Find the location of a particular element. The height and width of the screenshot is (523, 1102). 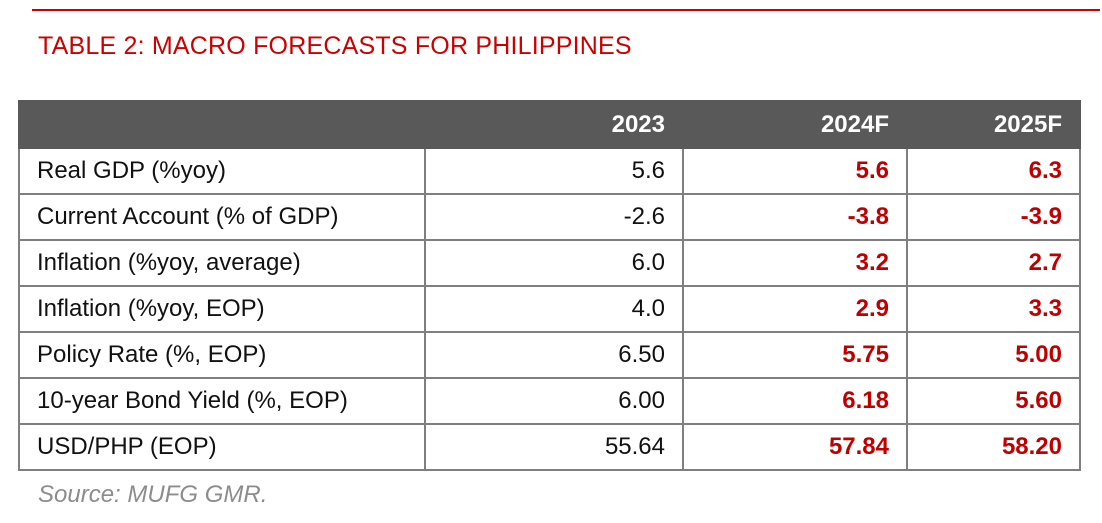

value-2023: 55.64 is located at coordinates (554, 447).